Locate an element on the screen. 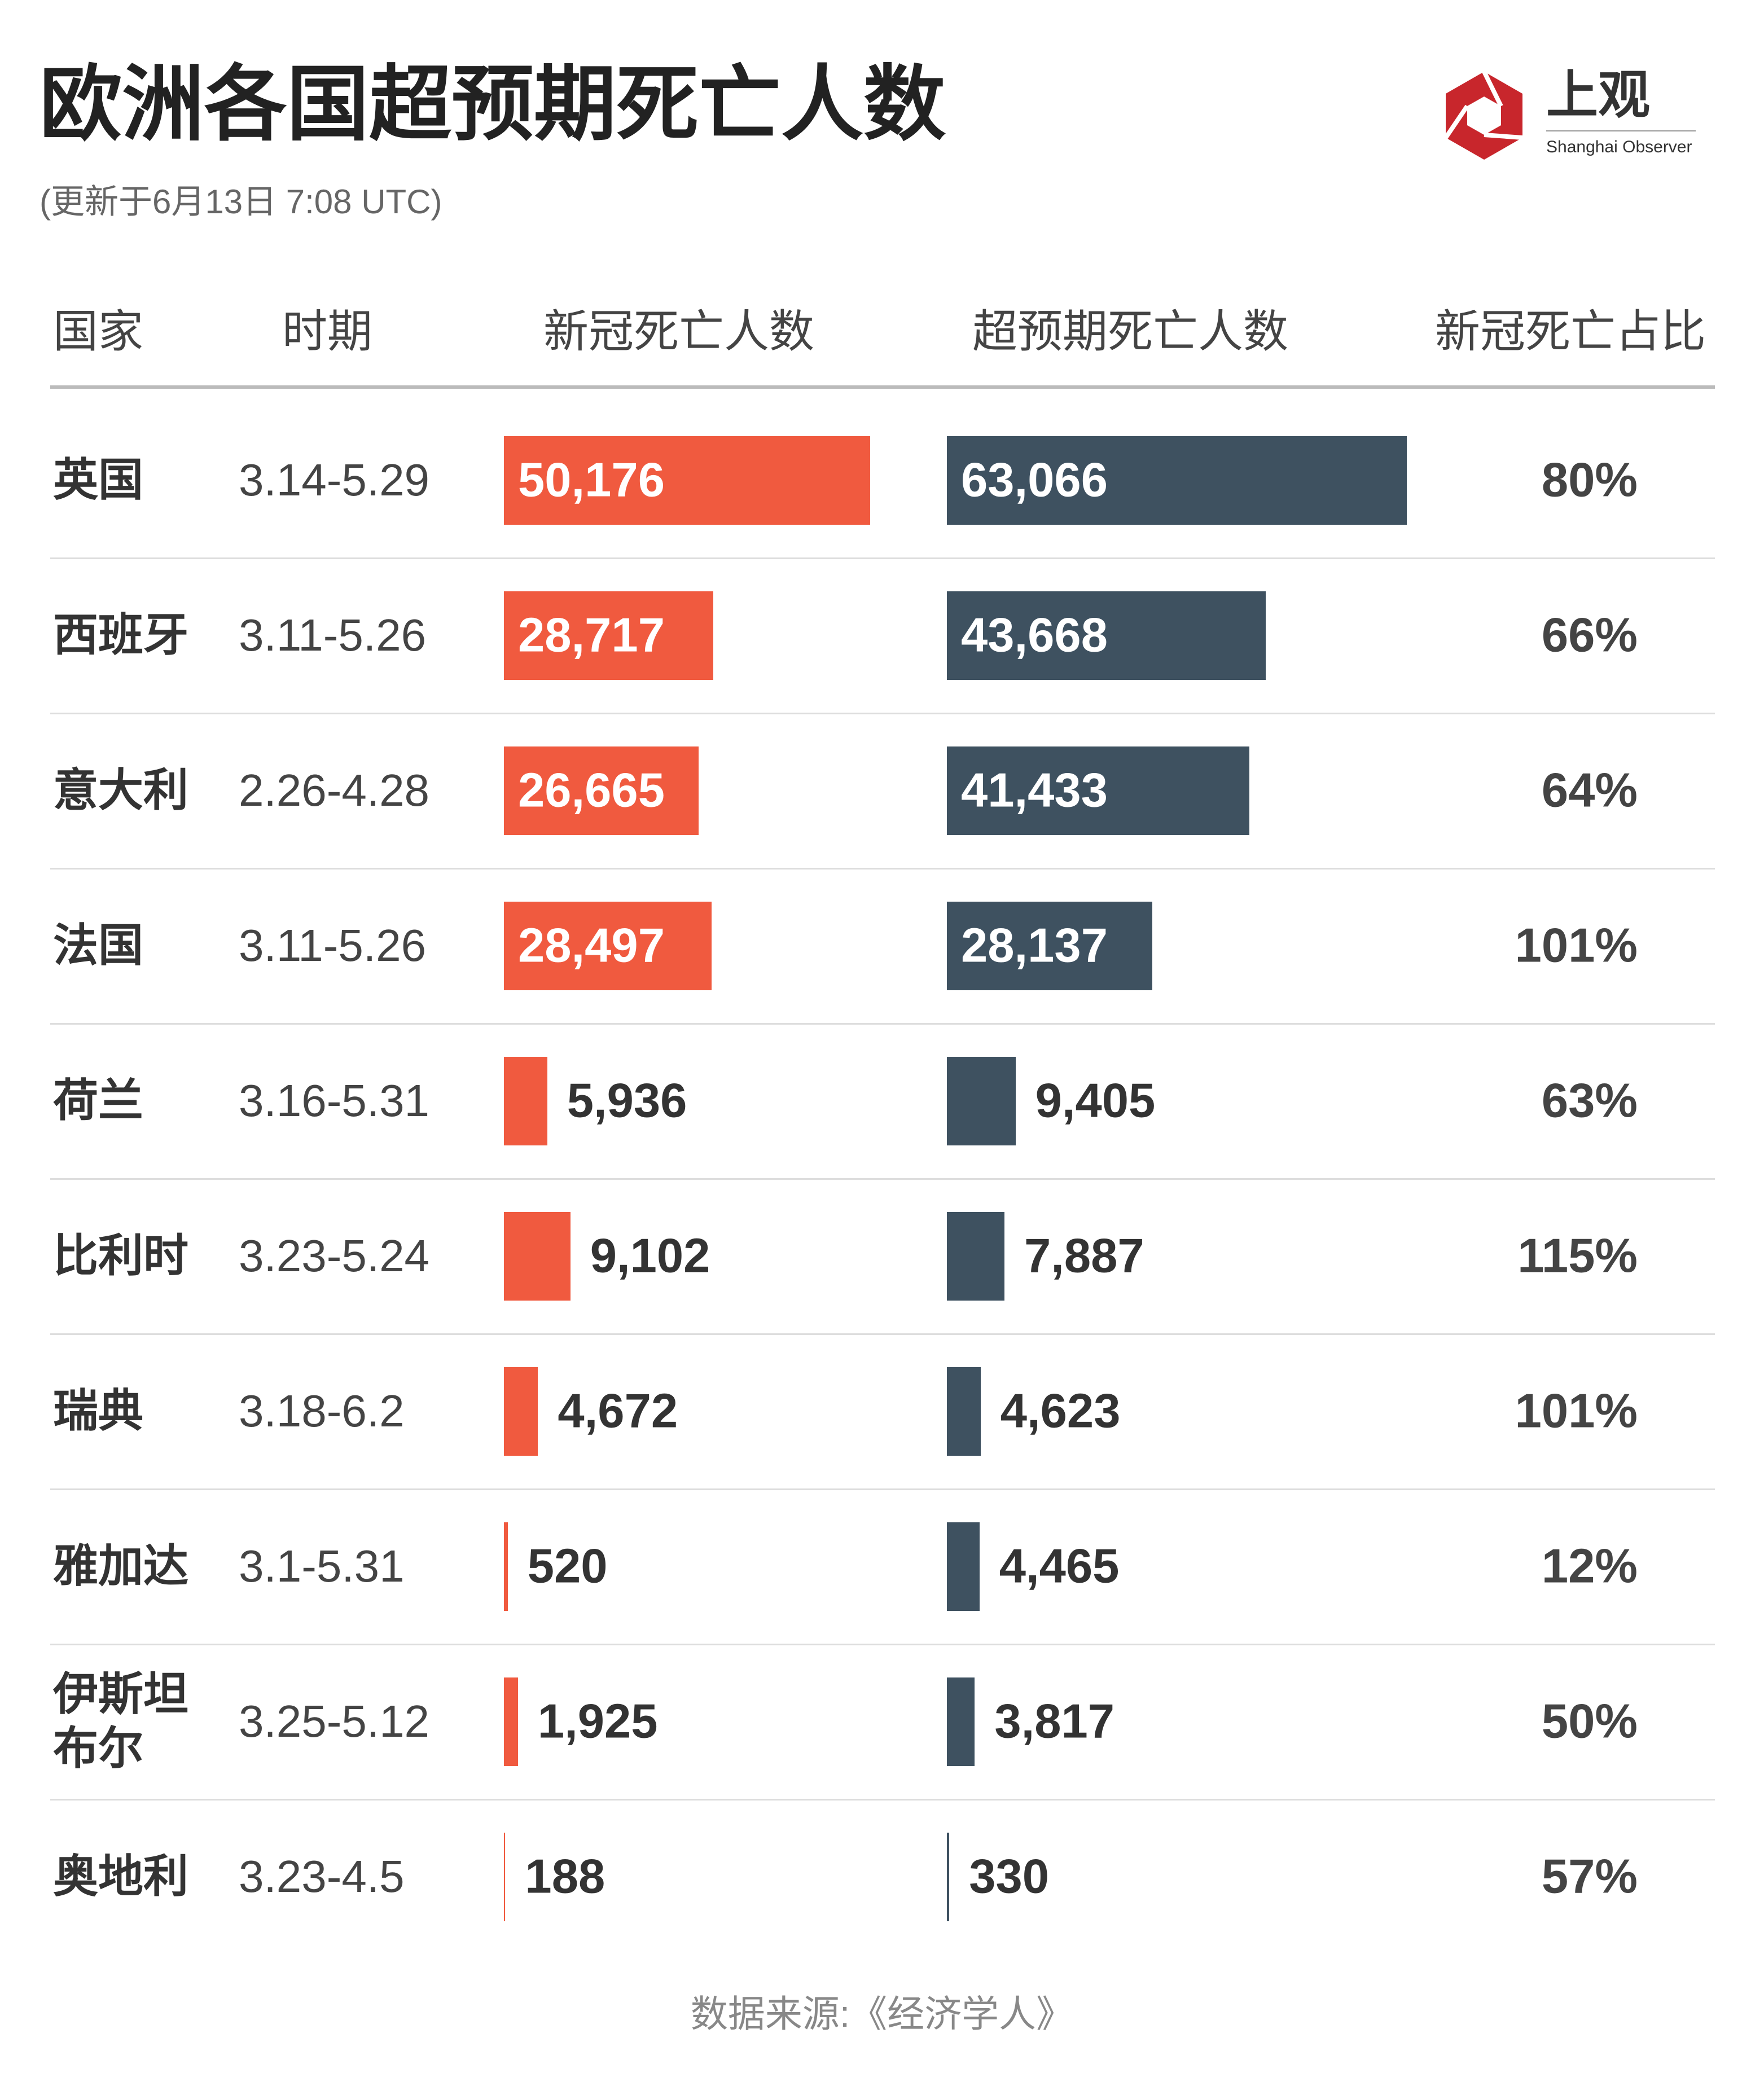 The height and width of the screenshot is (2086, 1764). ratio-label: 64% is located at coordinates (1590, 790).